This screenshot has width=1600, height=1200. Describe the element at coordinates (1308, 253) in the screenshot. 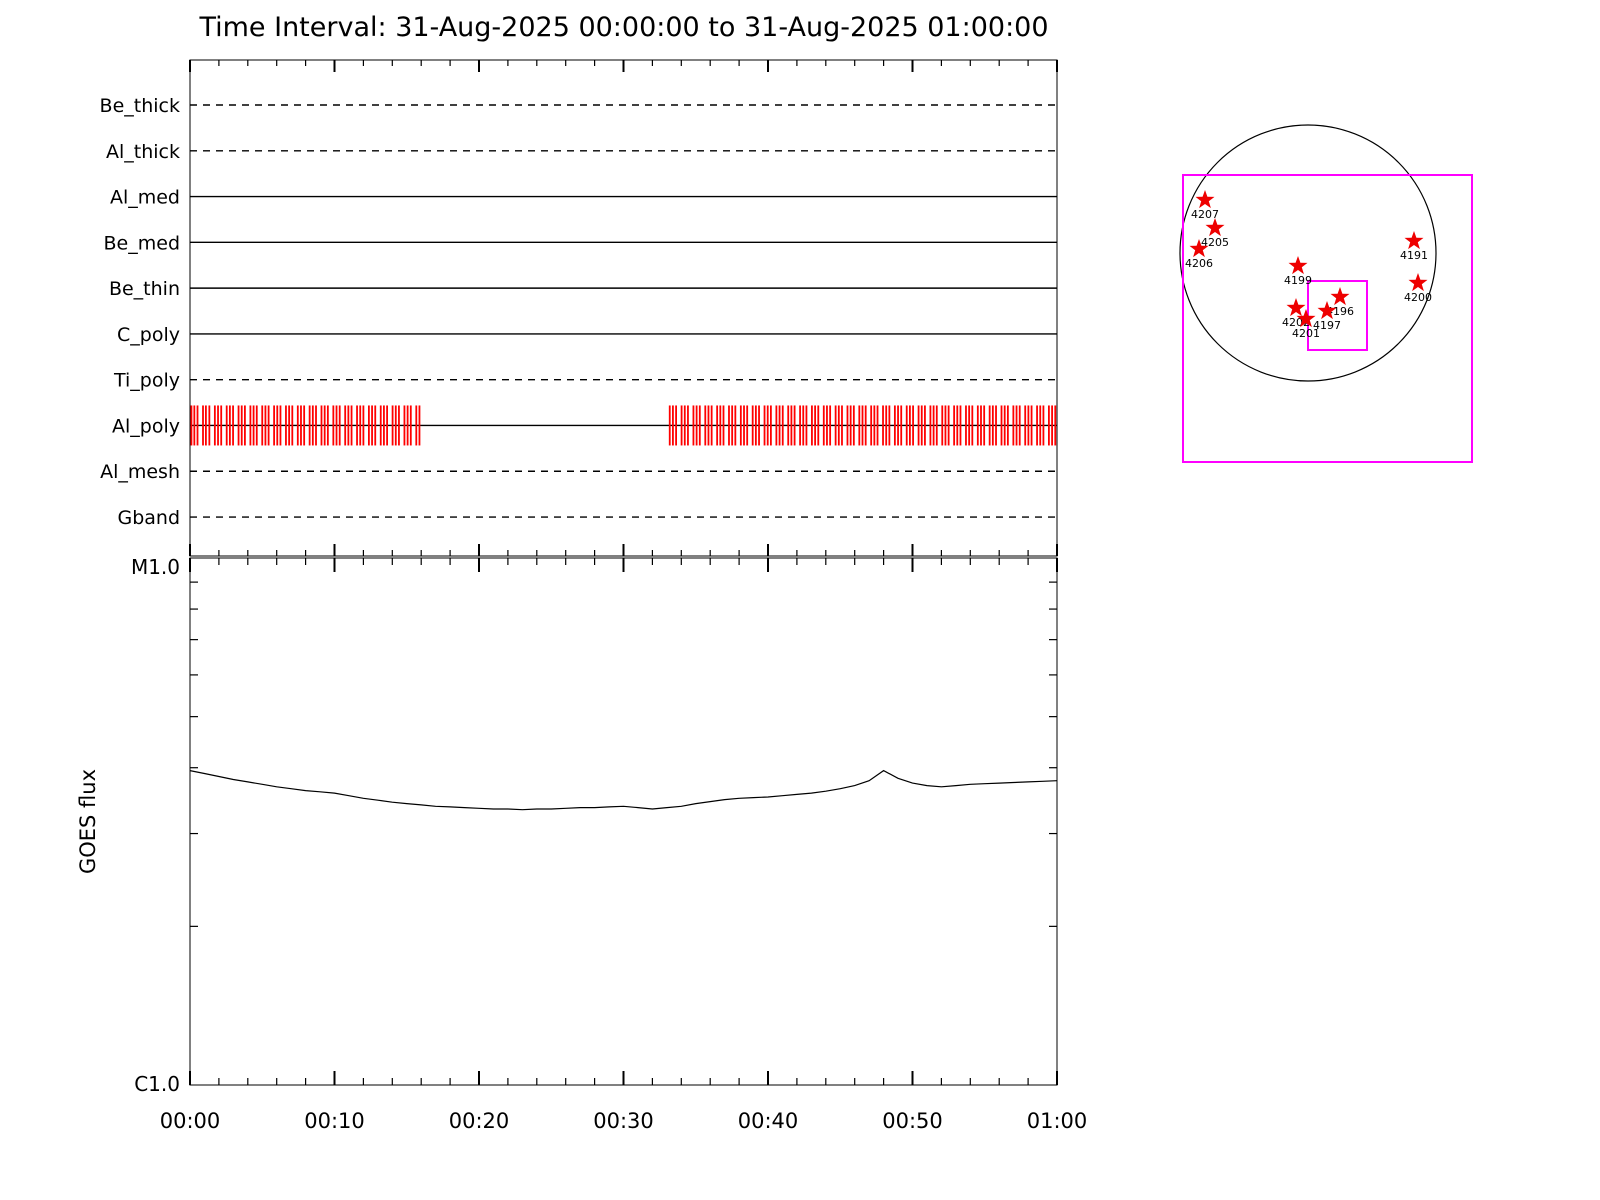

I see `solar-limb` at that location.